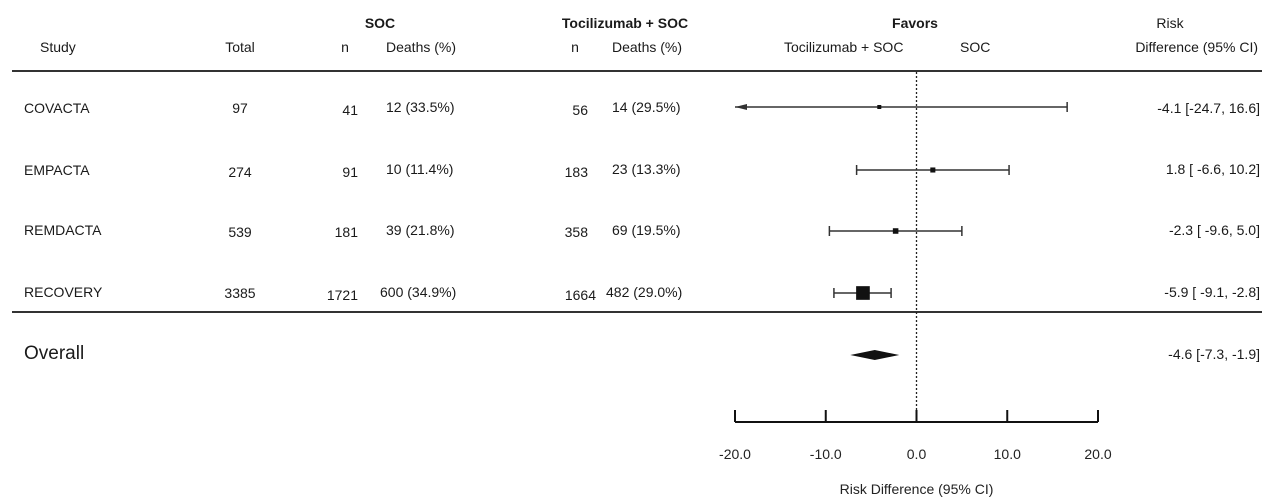 The height and width of the screenshot is (499, 1266). What do you see at coordinates (646, 169) in the screenshot?
I see `toci-deaths-value: 23 (13.3%)` at bounding box center [646, 169].